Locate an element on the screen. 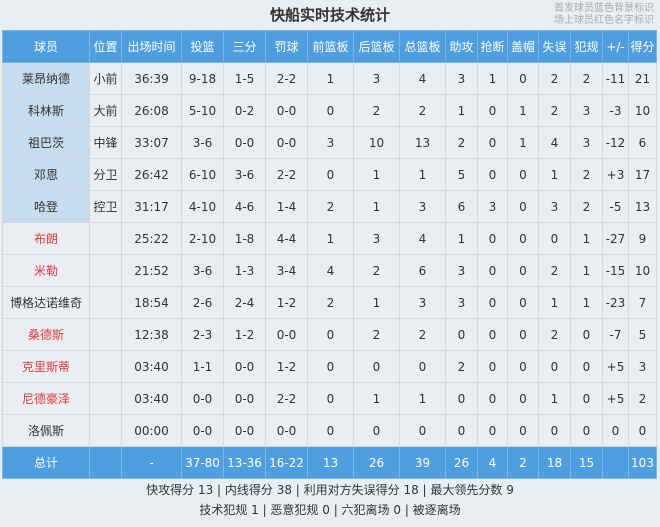 Image resolution: width=660 pixels, height=527 pixels. total-cell: - is located at coordinates (151, 462).